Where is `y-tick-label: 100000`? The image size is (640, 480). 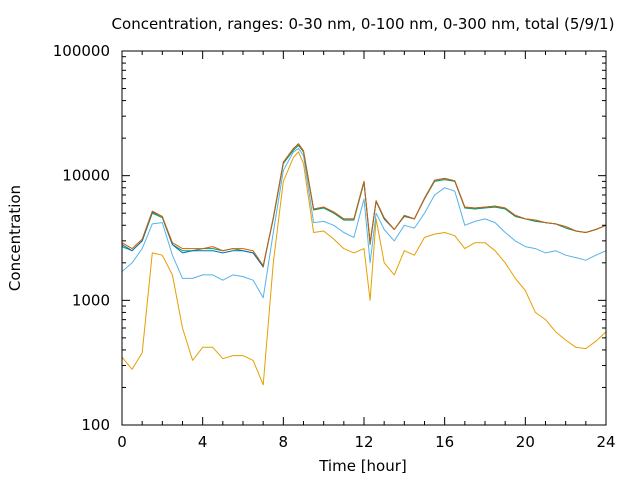 y-tick-label: 100000 is located at coordinates (81, 51).